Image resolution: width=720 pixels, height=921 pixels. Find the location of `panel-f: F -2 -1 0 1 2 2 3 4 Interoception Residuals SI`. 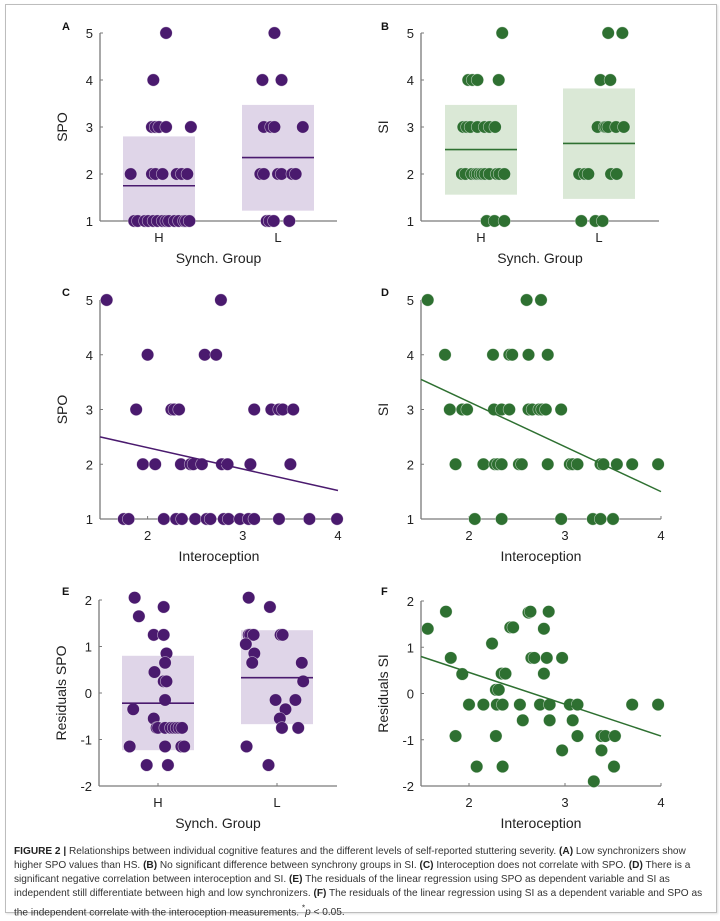

panel-f: F -2 -1 0 1 2 2 3 4 Interoception Residuals SI is located at coordinates (520, 708).